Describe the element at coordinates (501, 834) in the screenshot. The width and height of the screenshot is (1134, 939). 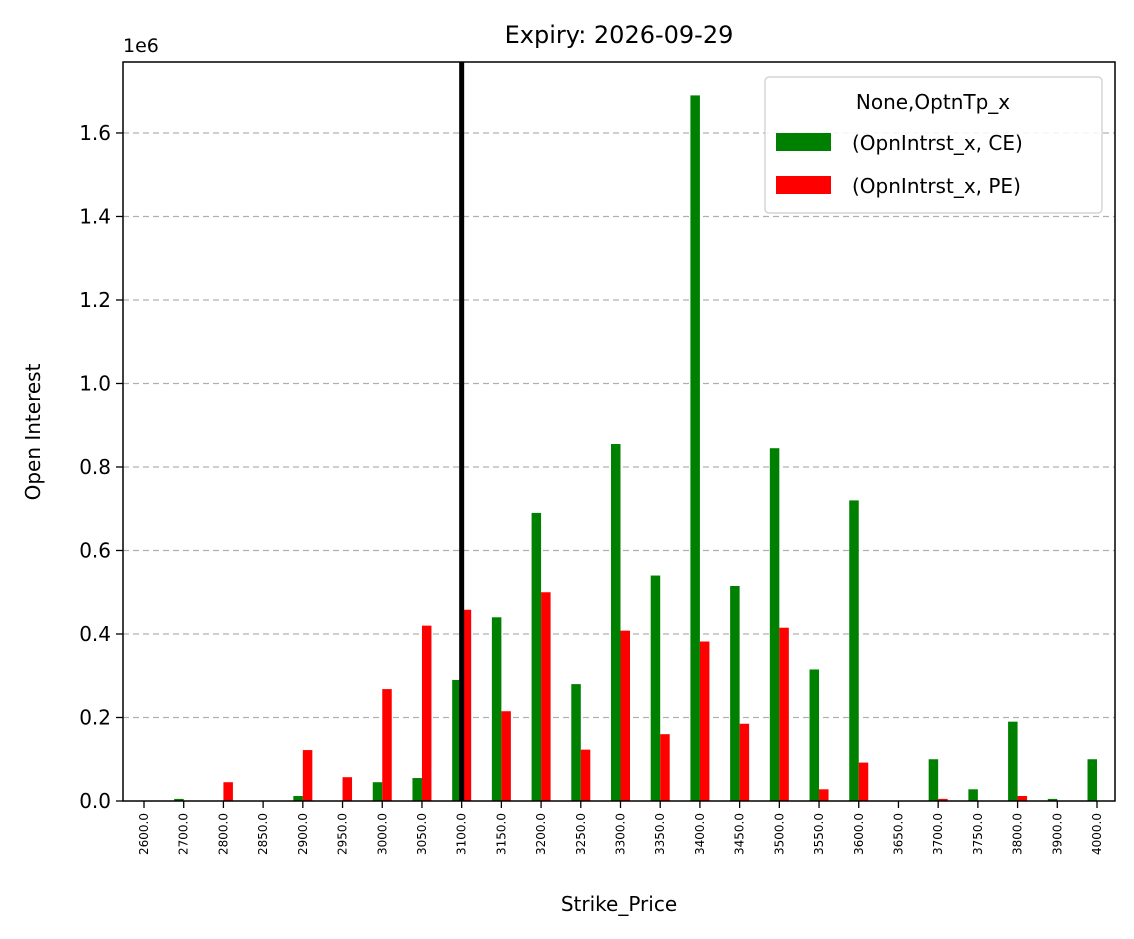
I see `x-tick-label: 3150.0` at that location.